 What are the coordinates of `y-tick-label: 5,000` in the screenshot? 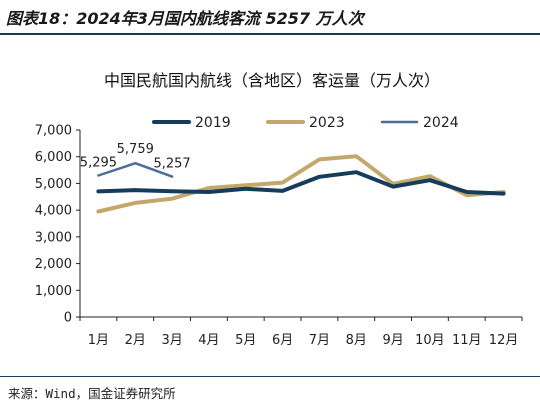 It's located at (53, 184).